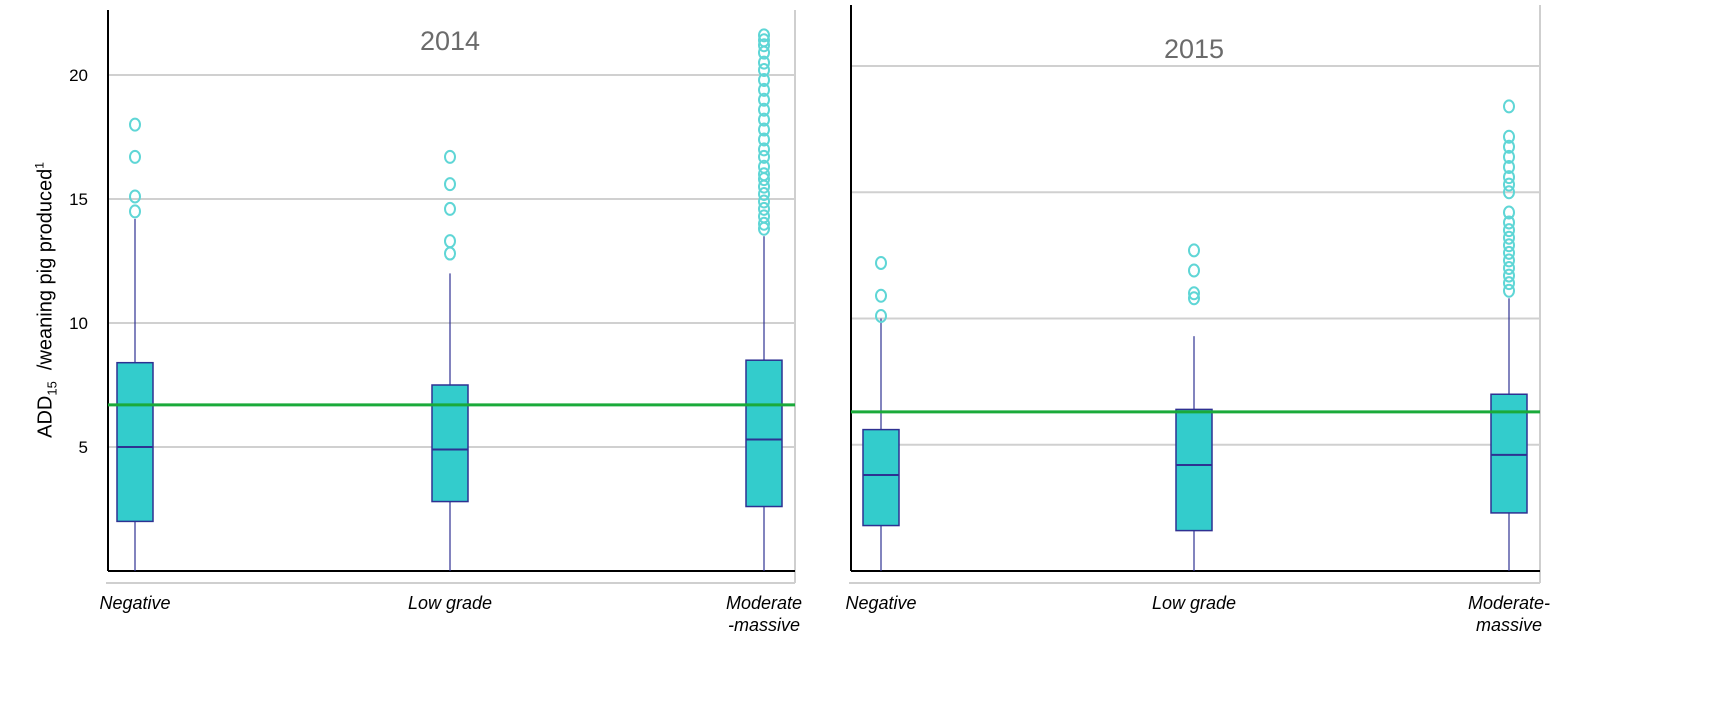  What do you see at coordinates (78, 199) in the screenshot?
I see `y-tick-label: 15` at bounding box center [78, 199].